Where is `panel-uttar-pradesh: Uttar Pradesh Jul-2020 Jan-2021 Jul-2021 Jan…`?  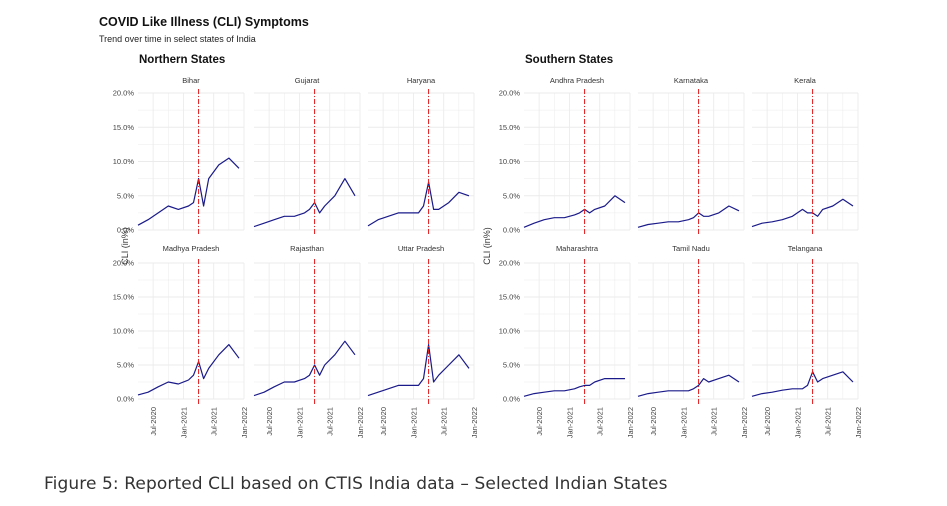
panel-uttar-pradesh: Uttar Pradesh Jul-2020 Jan-2021 Jul-2021 Jan… is located at coordinates (423, 341).